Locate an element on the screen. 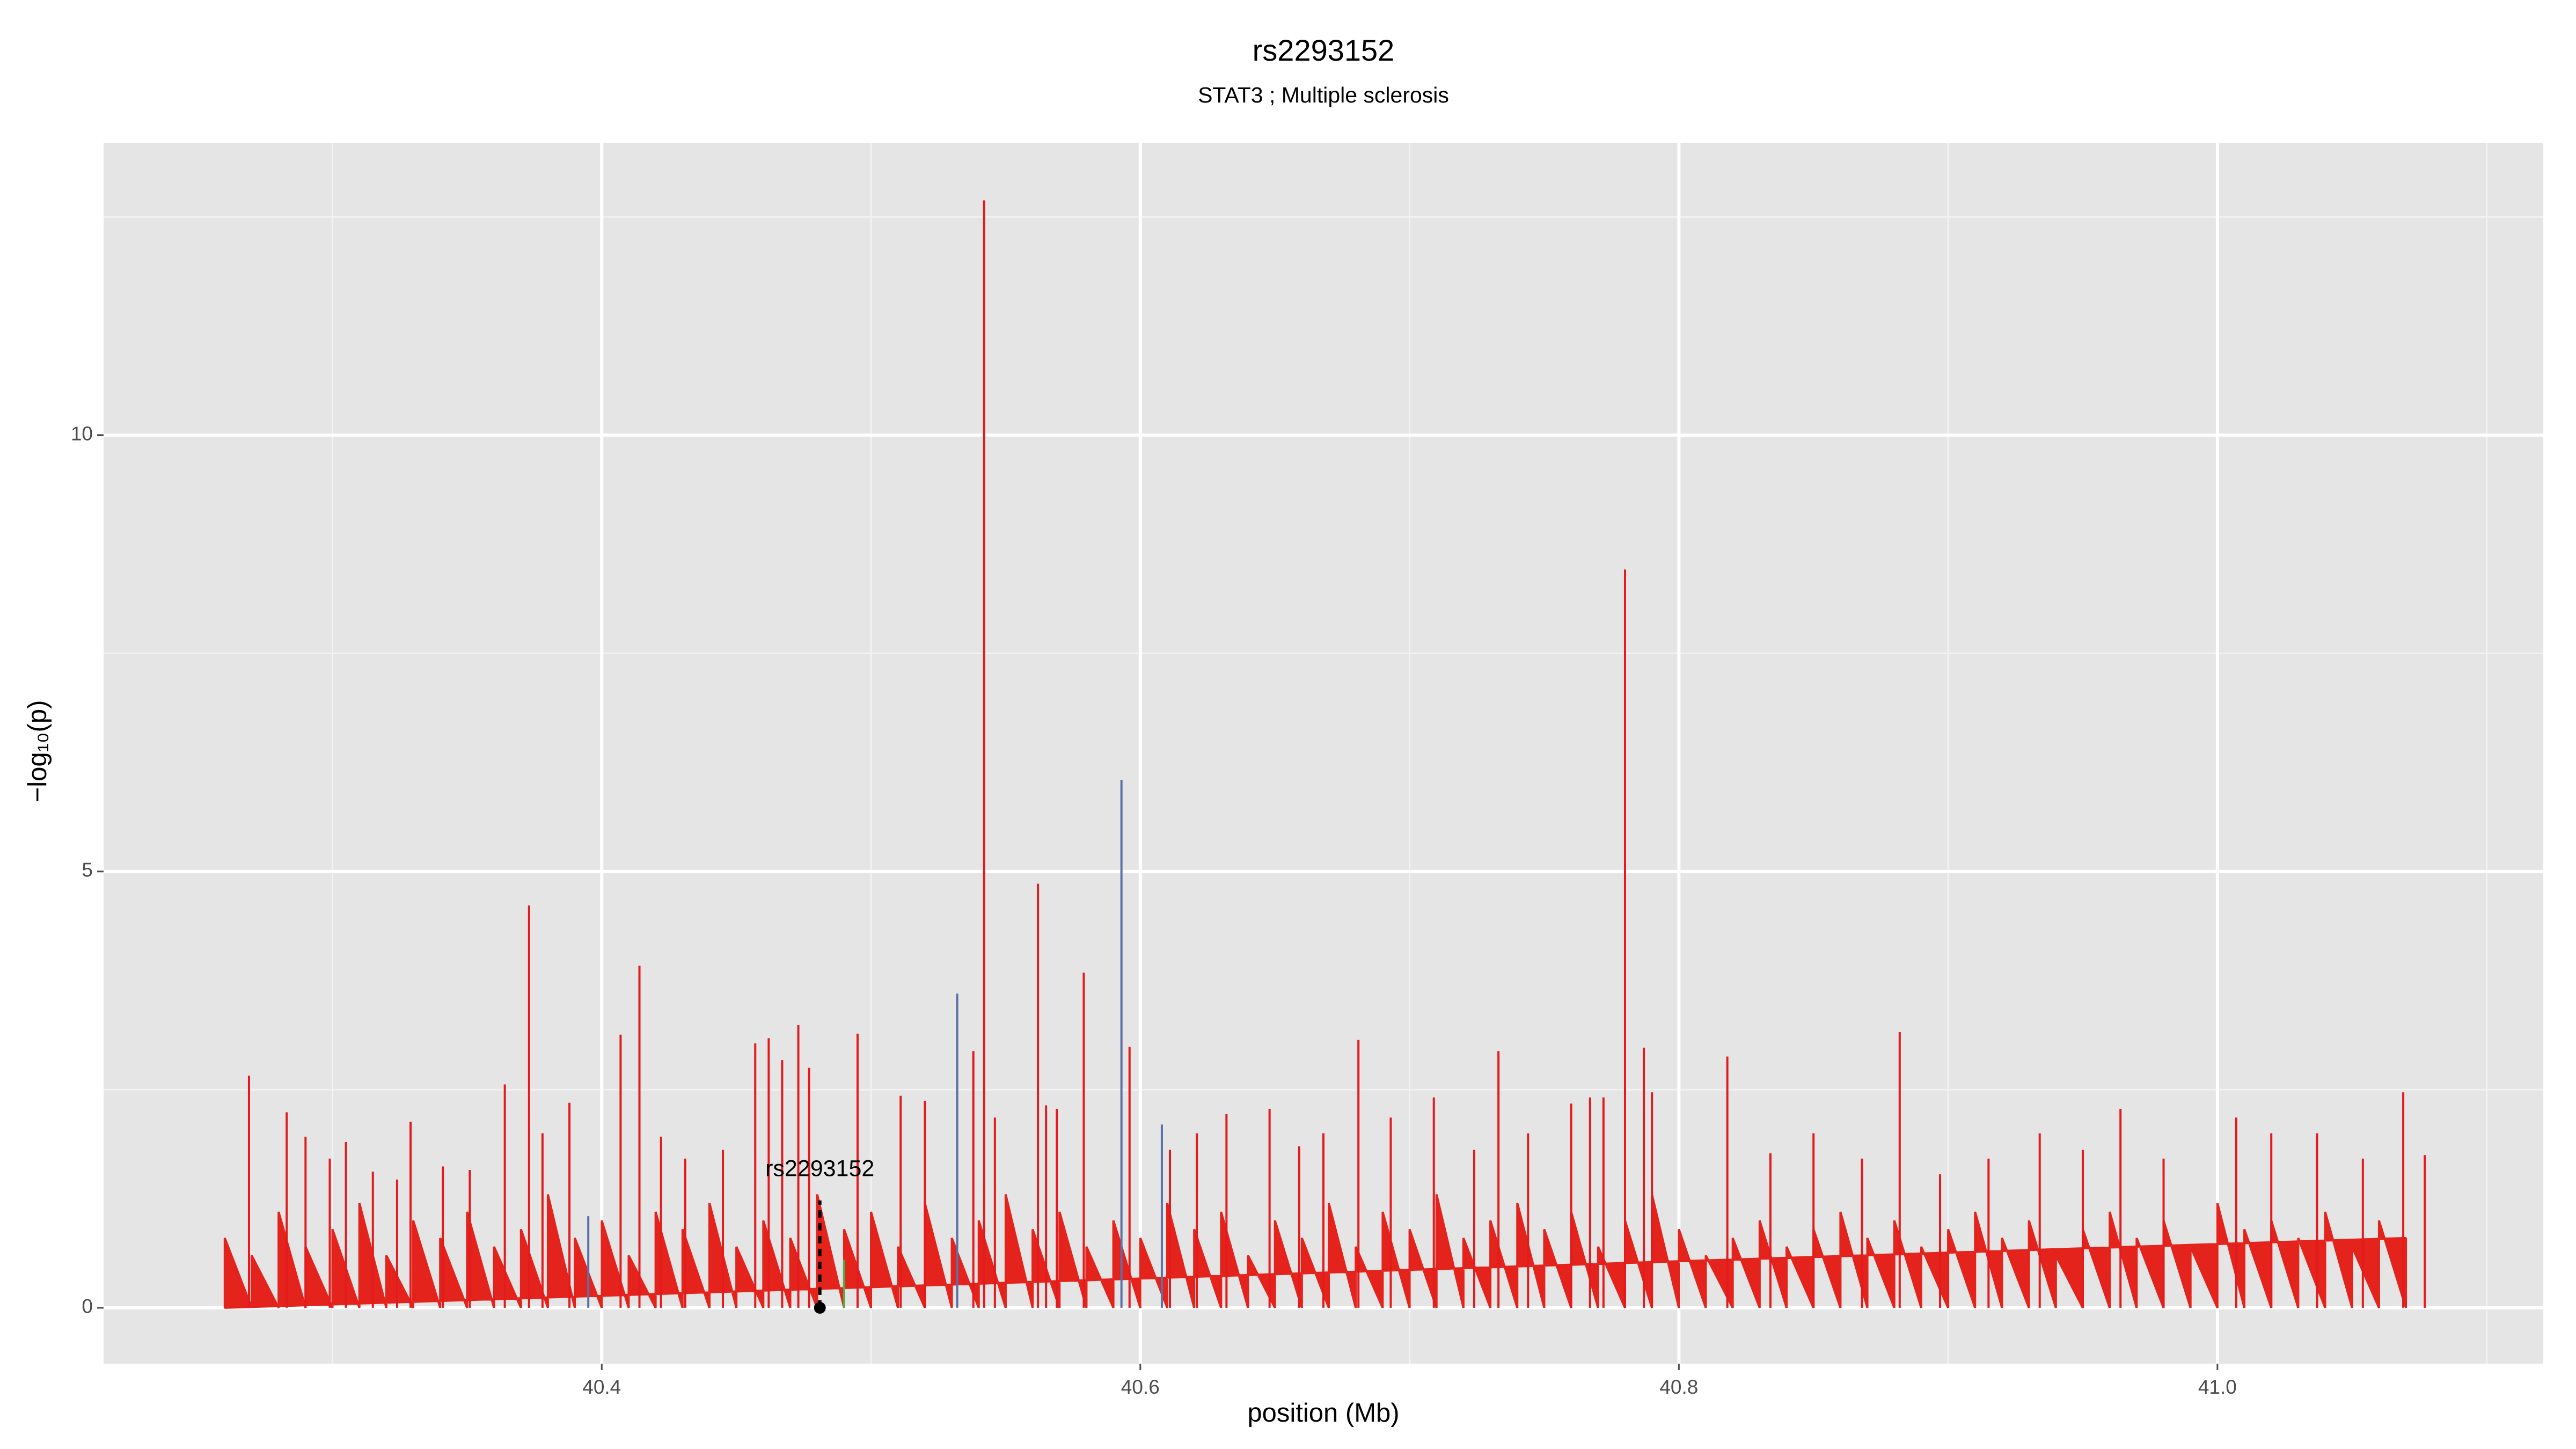 This screenshot has width=2576, height=1449. x-tick-label: 40.8 is located at coordinates (1678, 1387).